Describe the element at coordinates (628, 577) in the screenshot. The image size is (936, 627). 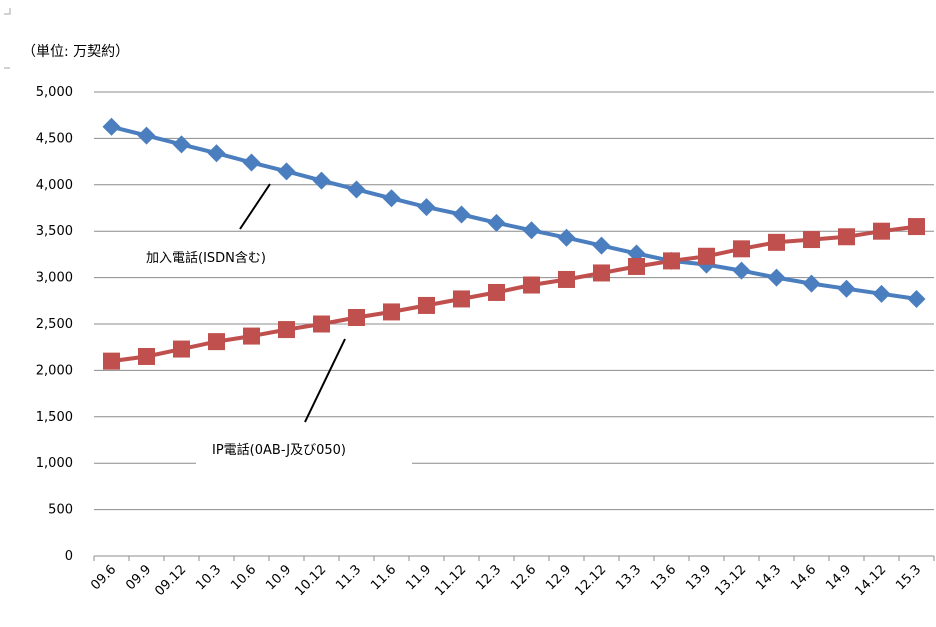
I see `x-tick-label: 13.3` at that location.